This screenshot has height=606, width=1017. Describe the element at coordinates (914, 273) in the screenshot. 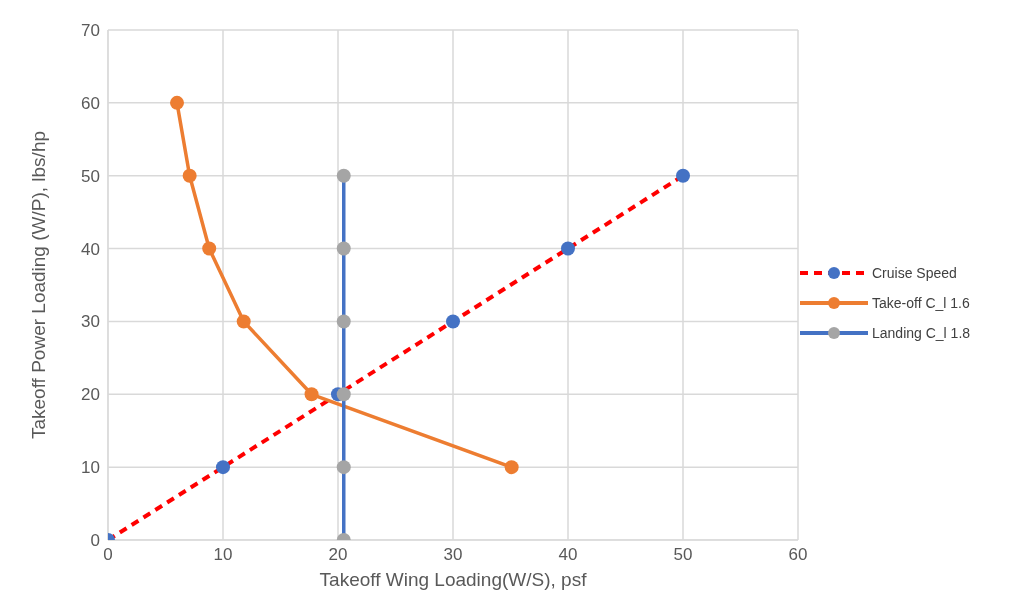

I see `legend-label: Cruise Speed` at that location.